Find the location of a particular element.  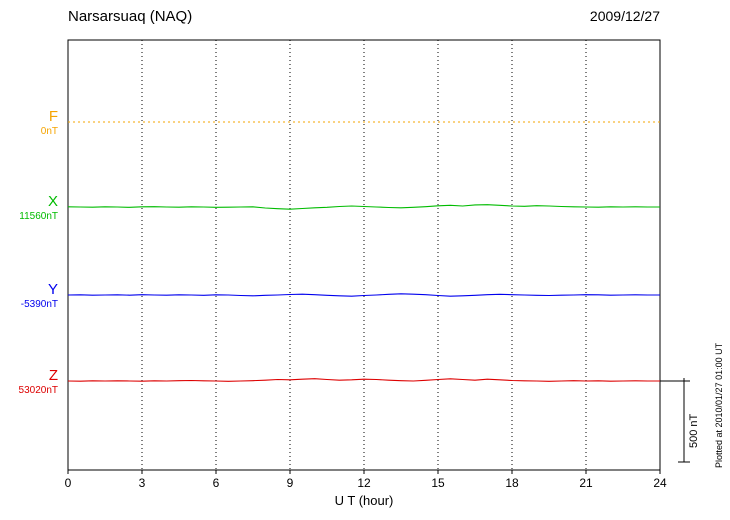

x-tick-label: 18 is located at coordinates (512, 483).